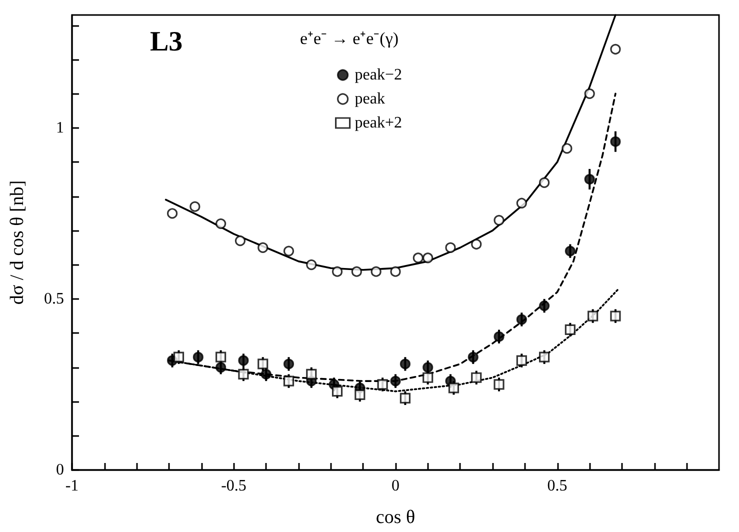 This screenshot has width=739, height=532. Describe the element at coordinates (17, 242) in the screenshot. I see `y-axis-title: dσ / d cos θ [nb]` at that location.